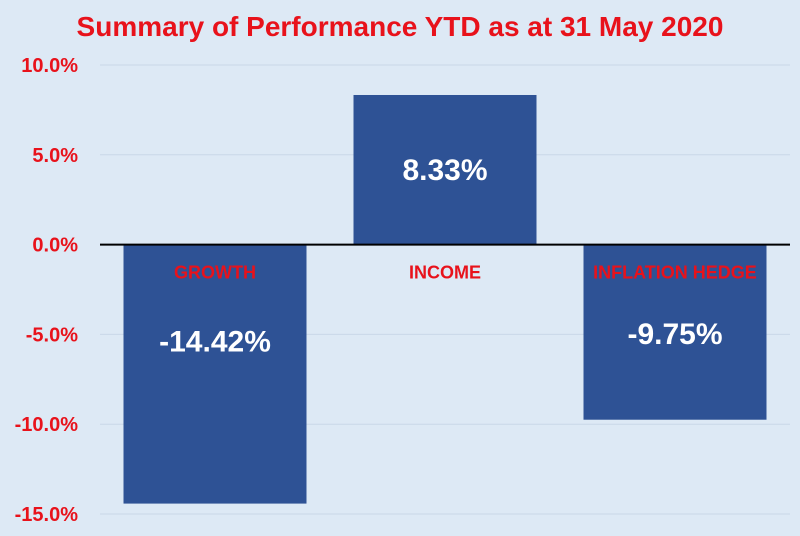 This screenshot has height=536, width=800. I want to click on y-tick-label: 0.0%, so click(55, 246).